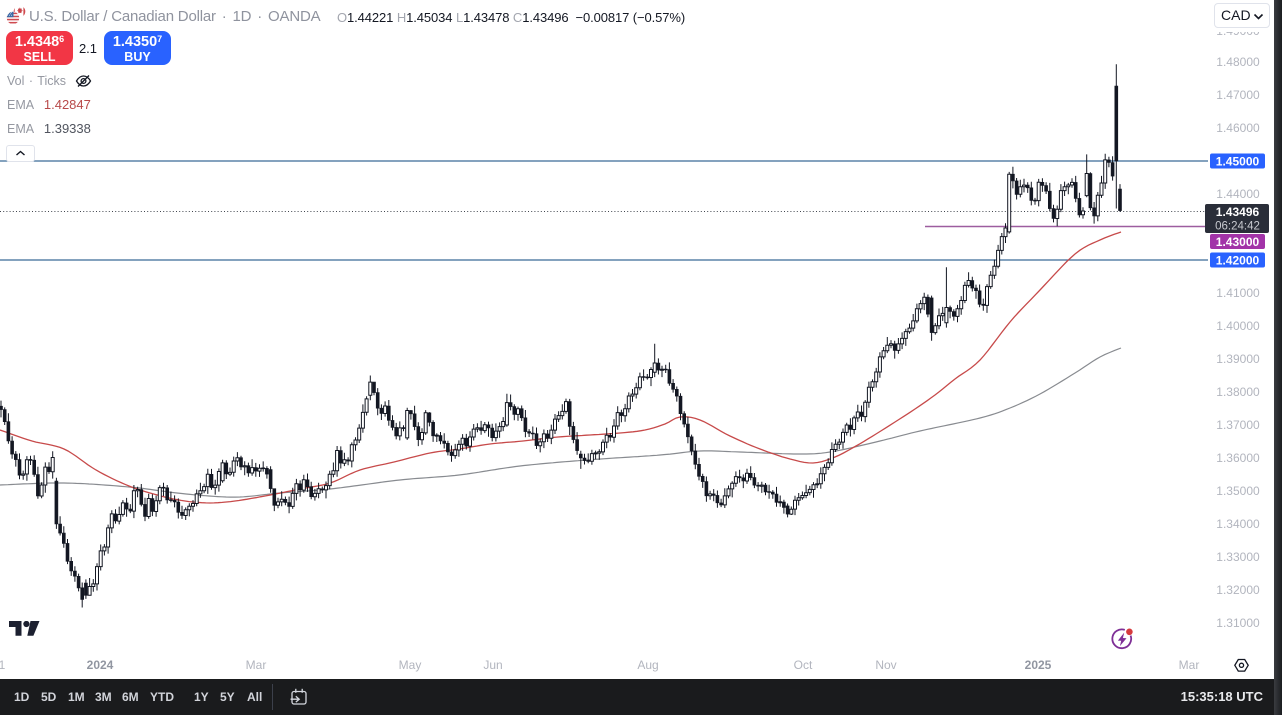 The image size is (1282, 715). I want to click on svg-text: Aug, so click(647, 665).